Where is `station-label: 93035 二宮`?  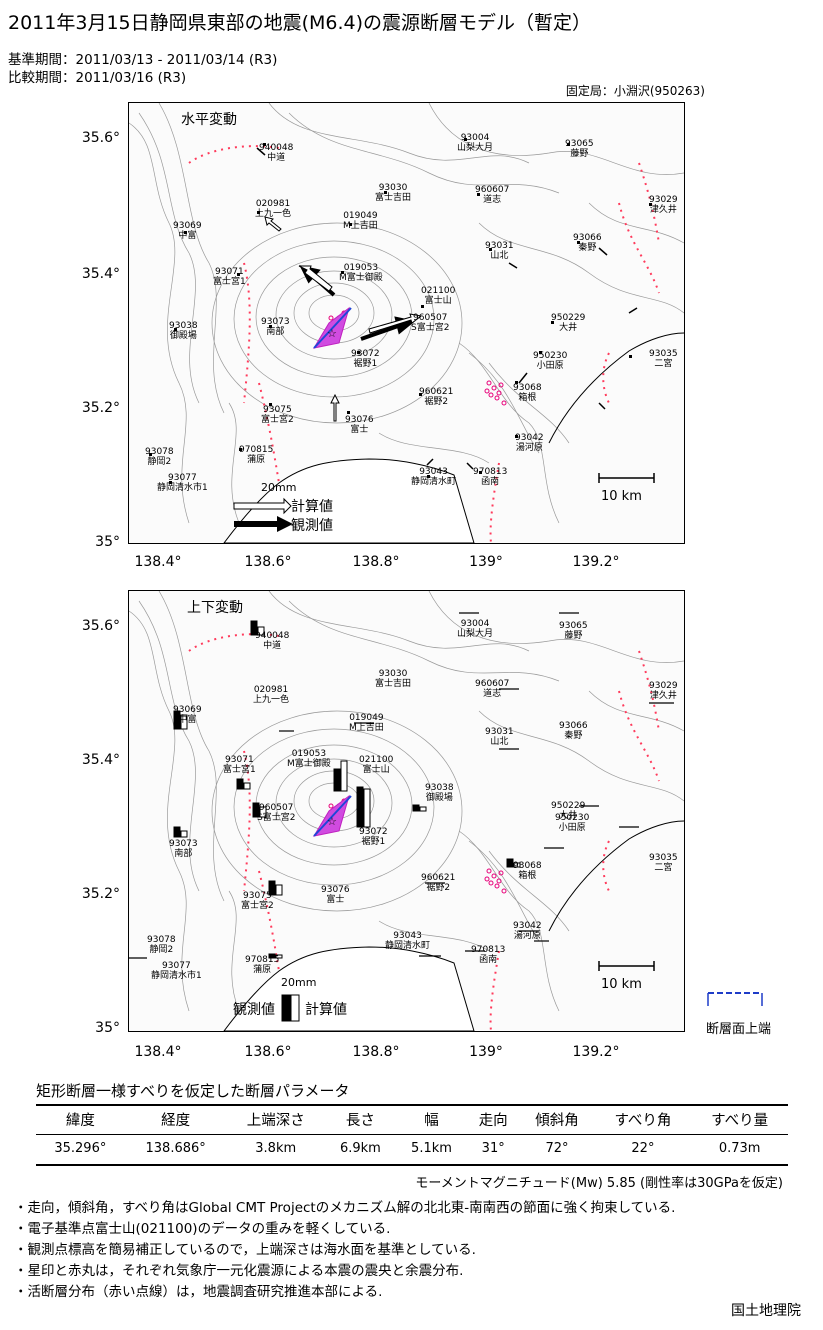
station-label: 93035 二宮 is located at coordinates (663, 863).